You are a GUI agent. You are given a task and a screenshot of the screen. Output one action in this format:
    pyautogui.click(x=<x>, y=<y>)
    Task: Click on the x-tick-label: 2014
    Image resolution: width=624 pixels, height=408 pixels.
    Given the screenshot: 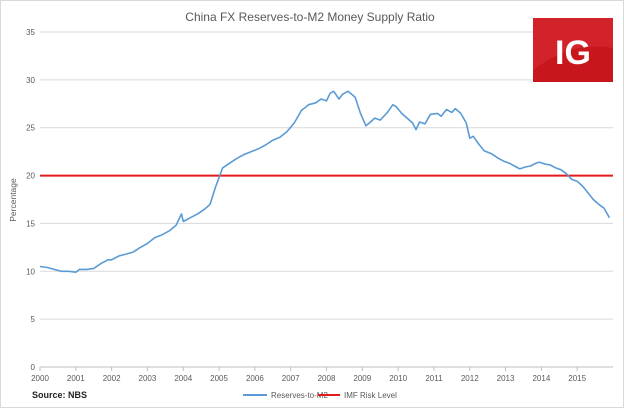 What is the action you would take?
    pyautogui.click(x=541, y=378)
    